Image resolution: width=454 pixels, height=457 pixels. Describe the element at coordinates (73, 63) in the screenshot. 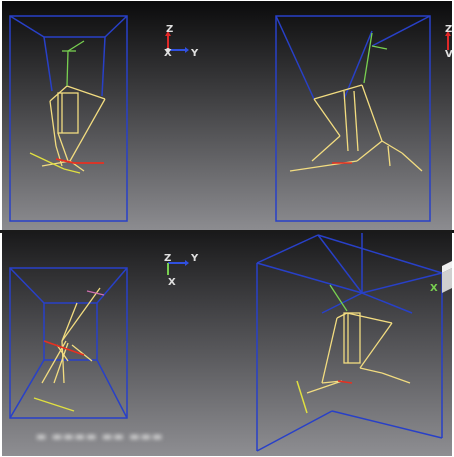

I see `left-spine` at that location.